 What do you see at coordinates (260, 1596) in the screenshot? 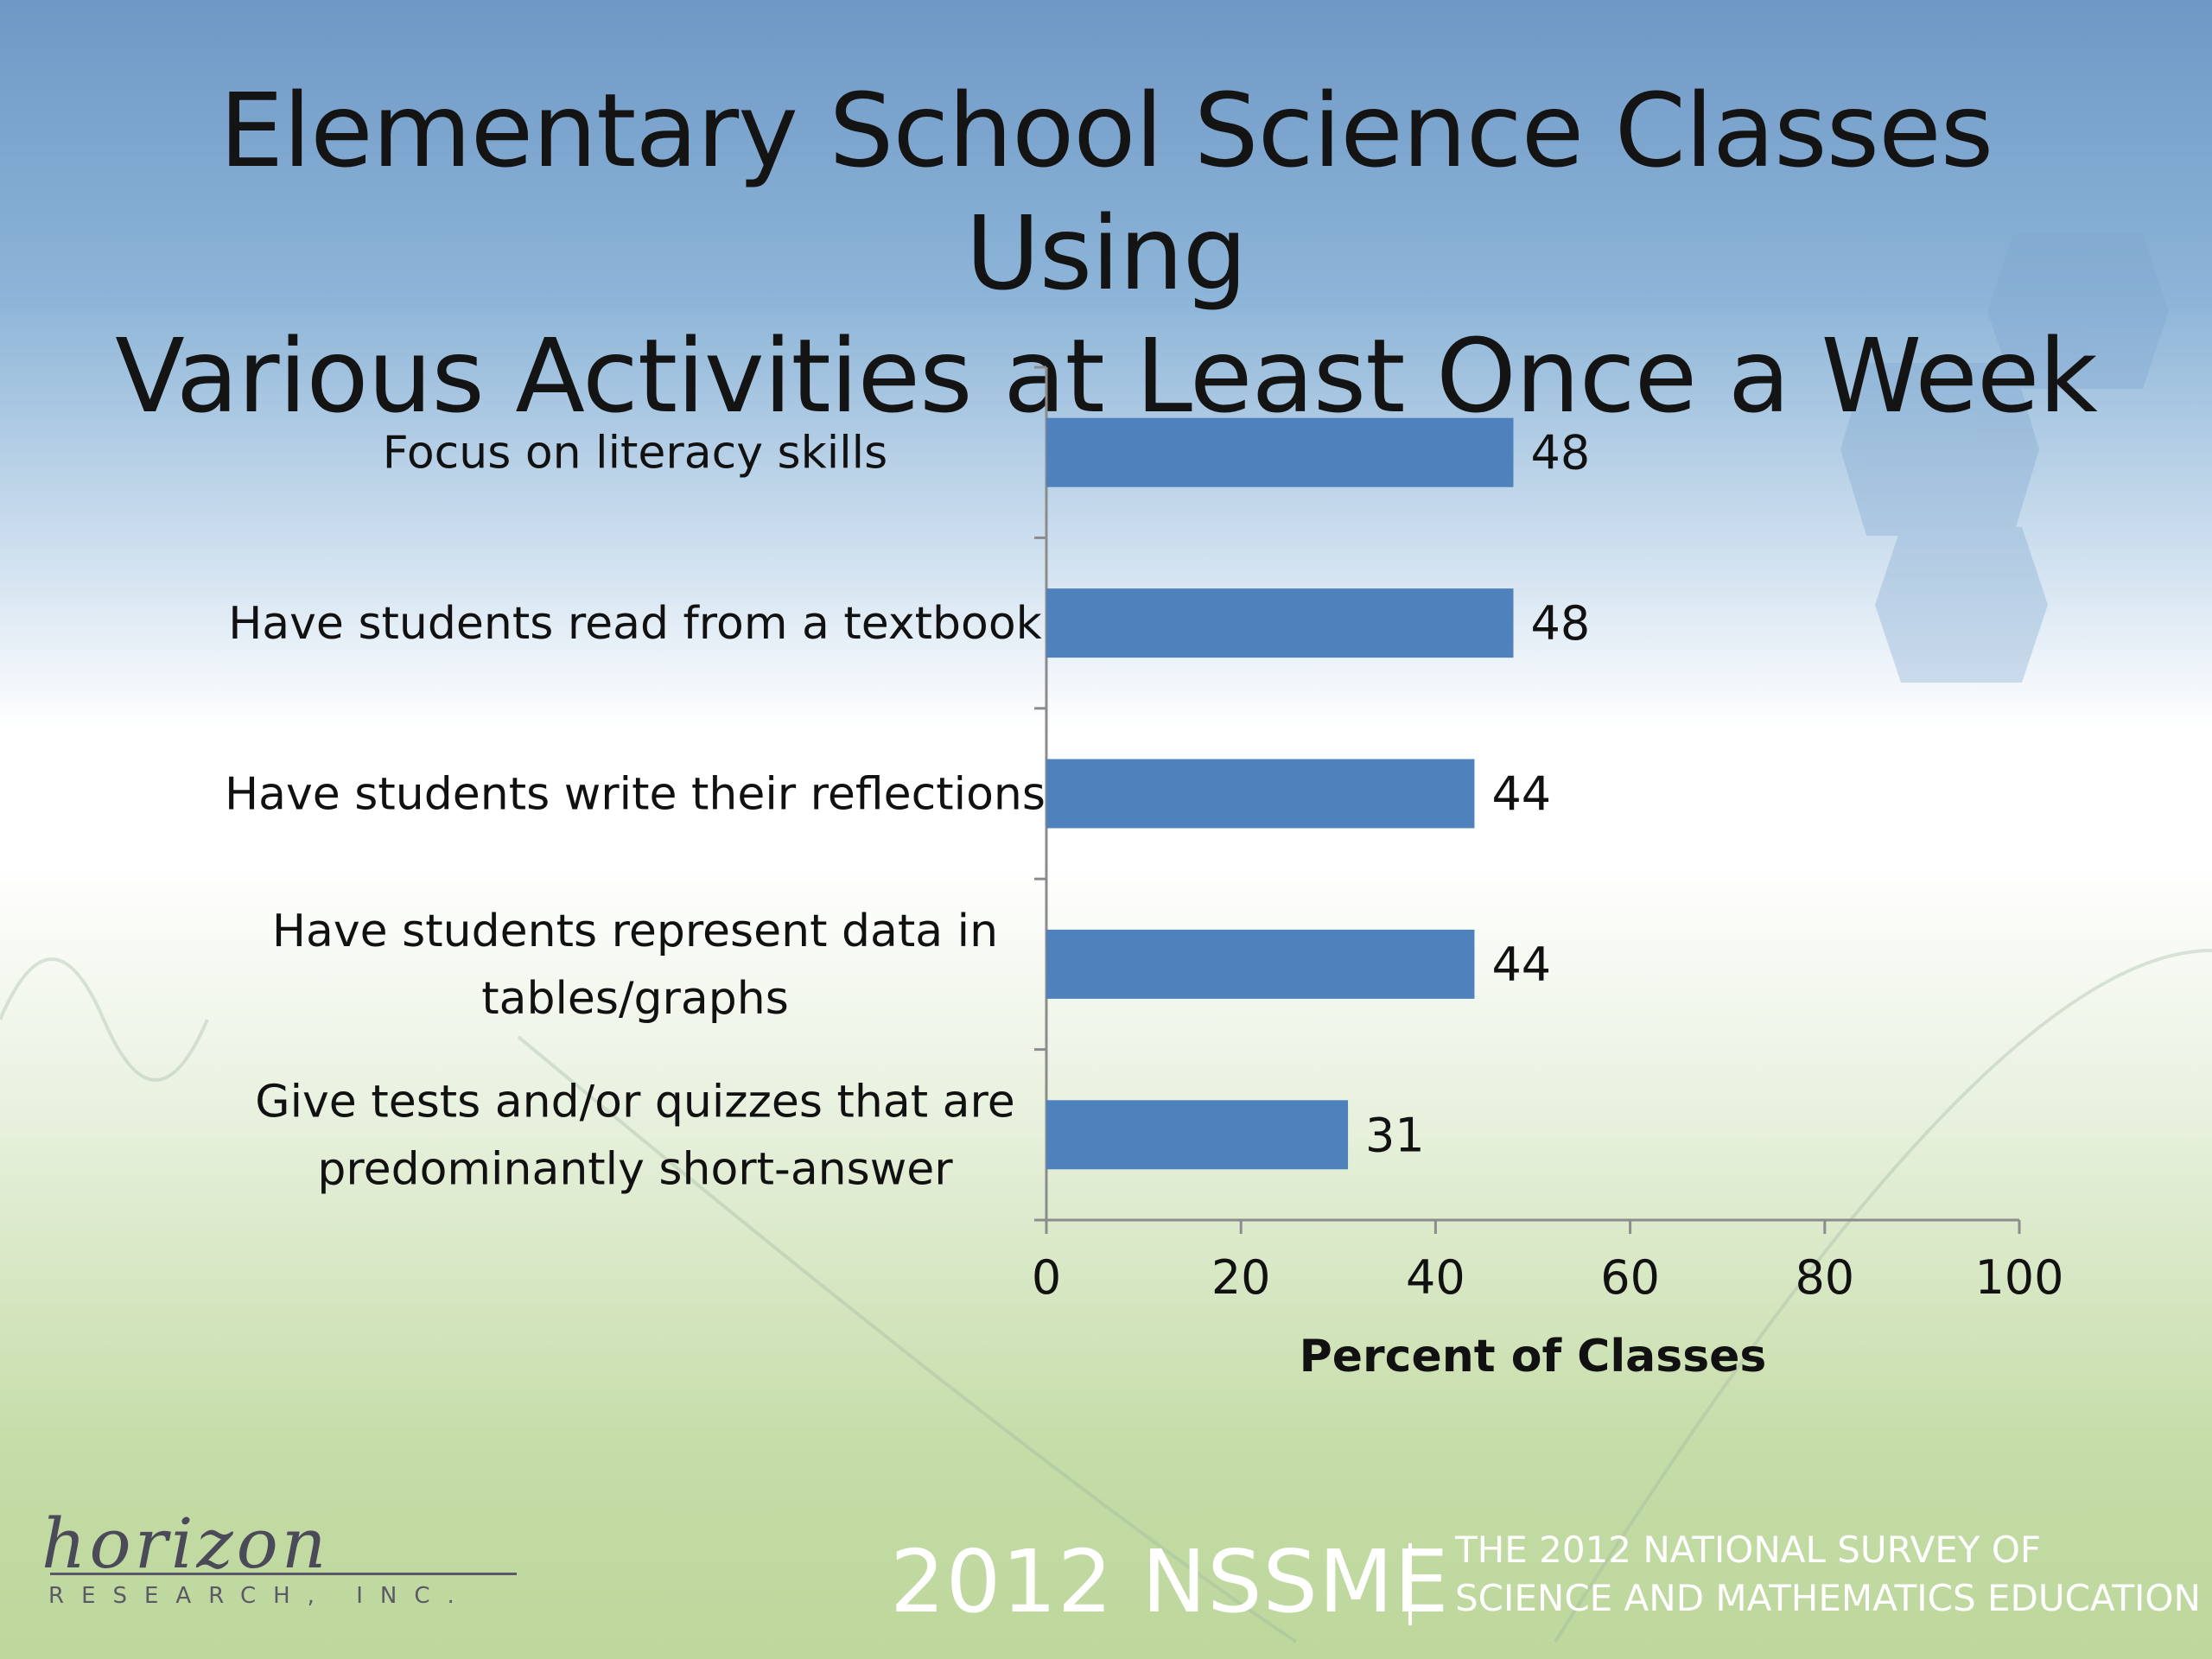
I see `logo-subtitle: RESEARCH, INC.` at bounding box center [260, 1596].